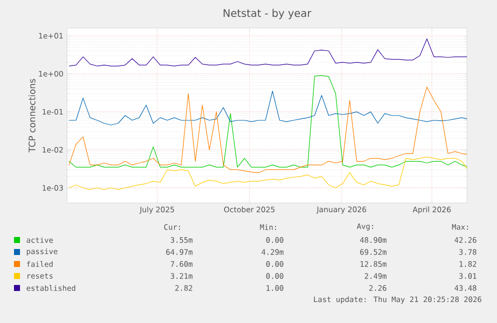 The image size is (497, 323). Describe the element at coordinates (267, 173) in the screenshot. I see `line-series` at that location.